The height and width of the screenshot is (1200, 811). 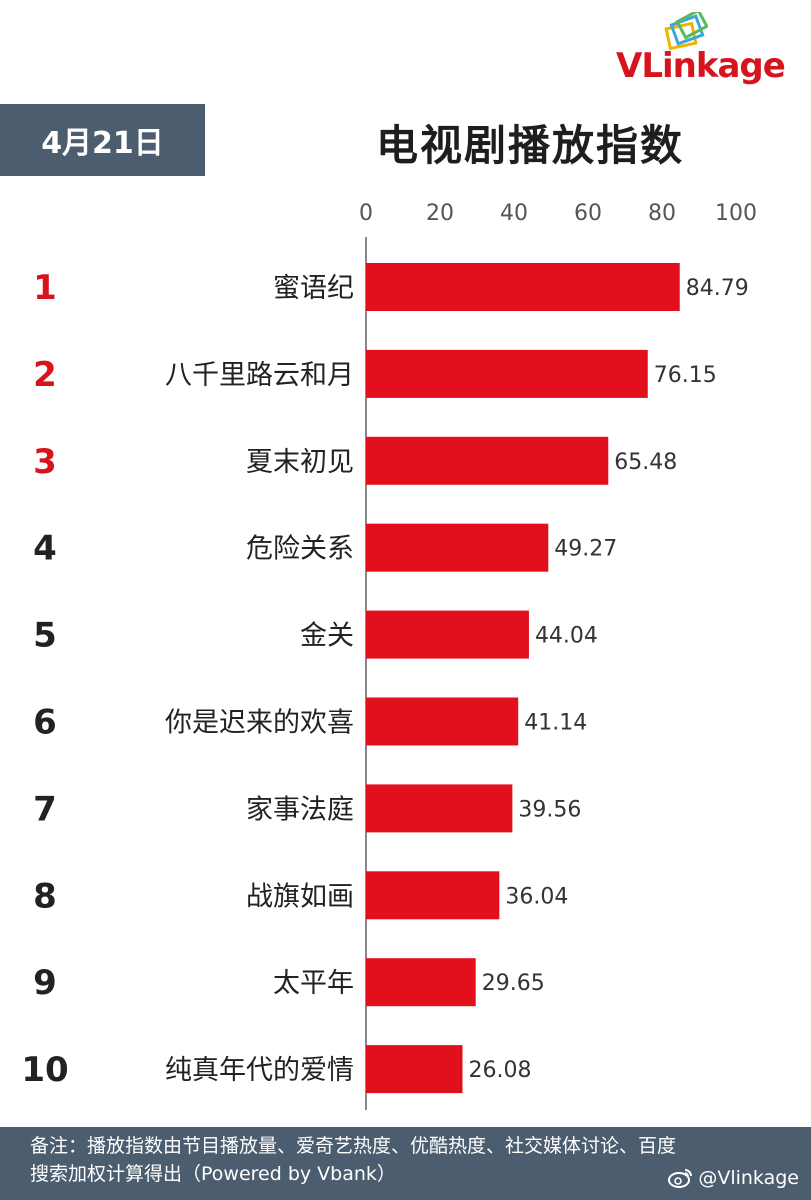 I want to click on value-label: 41.14, so click(x=555, y=723).